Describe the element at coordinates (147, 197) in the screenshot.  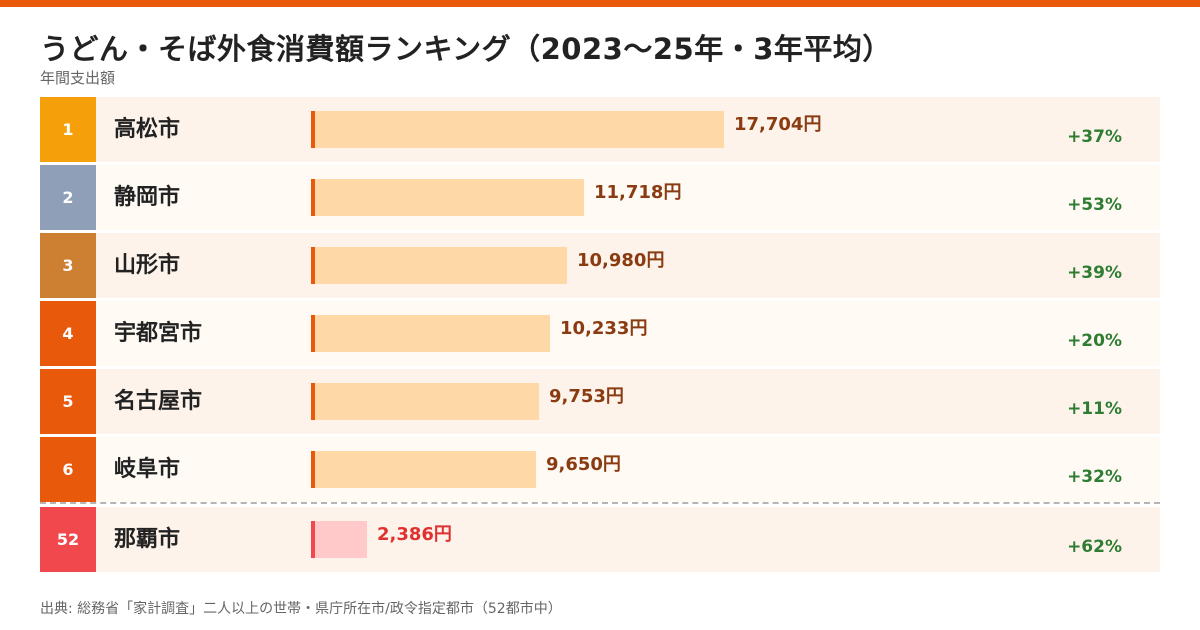
I see `city-label: 静岡市` at that location.